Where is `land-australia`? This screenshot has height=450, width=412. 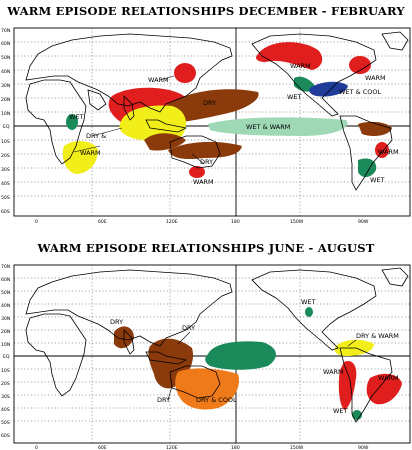 land-australia is located at coordinates (195, 152).